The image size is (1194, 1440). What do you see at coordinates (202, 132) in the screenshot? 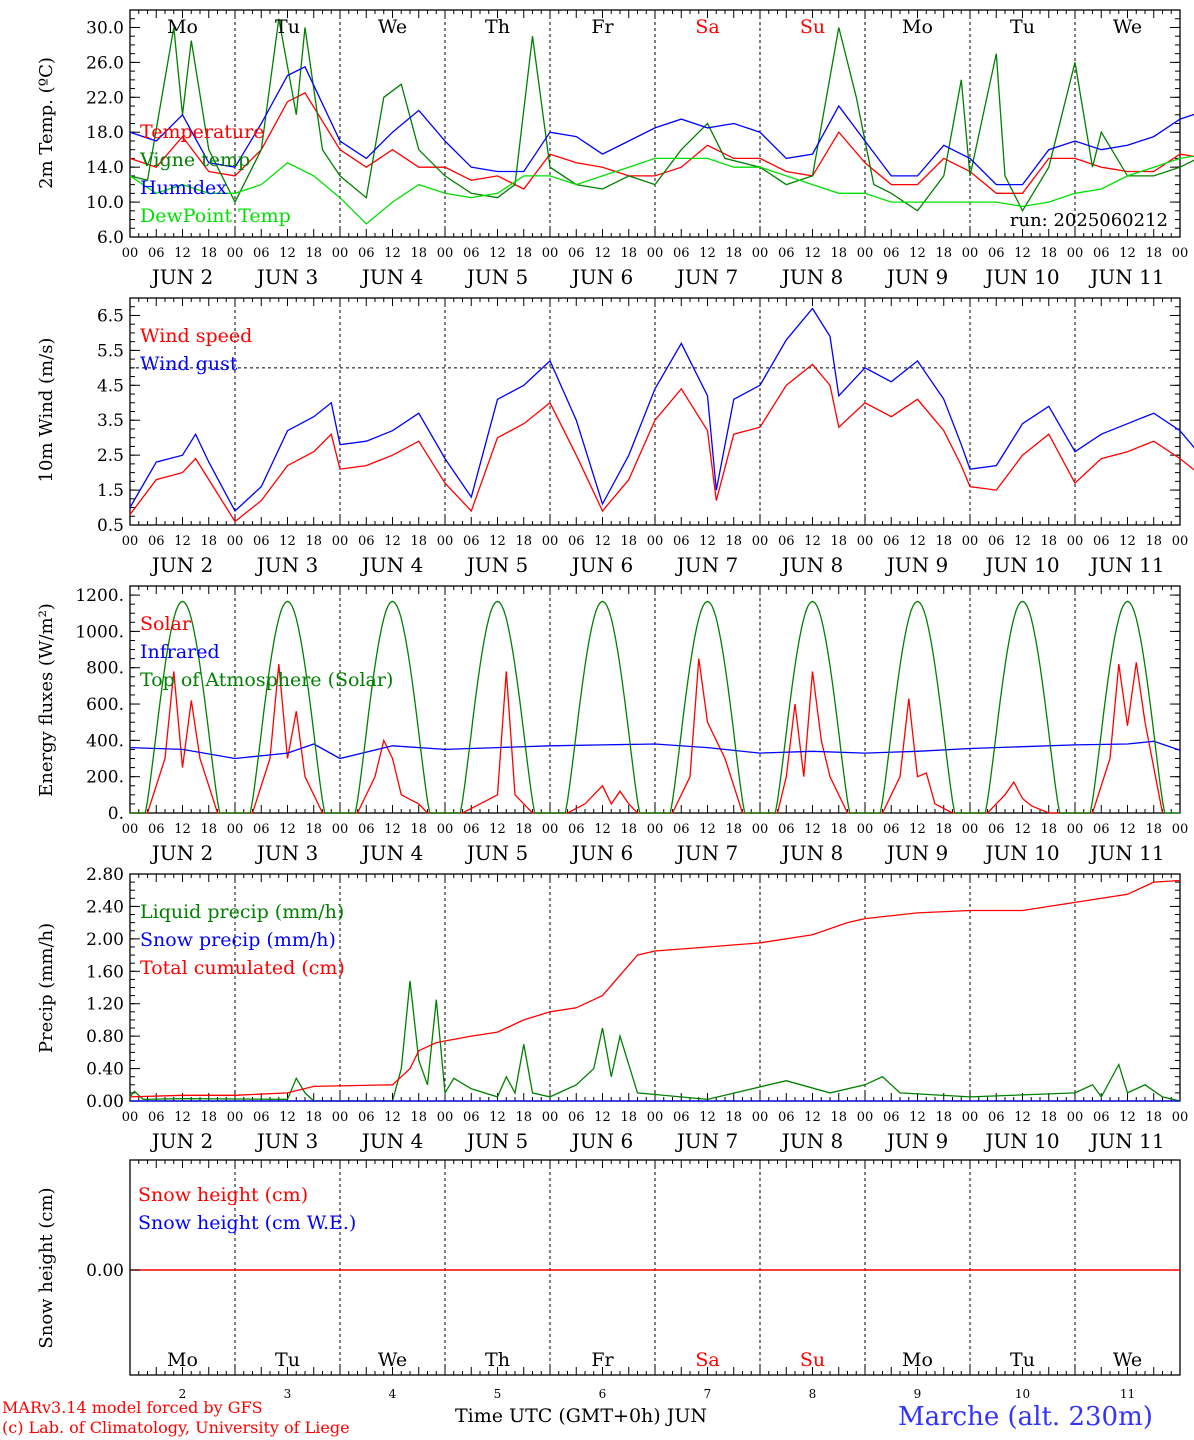
I see `legend-entry: Temperature` at bounding box center [202, 132].